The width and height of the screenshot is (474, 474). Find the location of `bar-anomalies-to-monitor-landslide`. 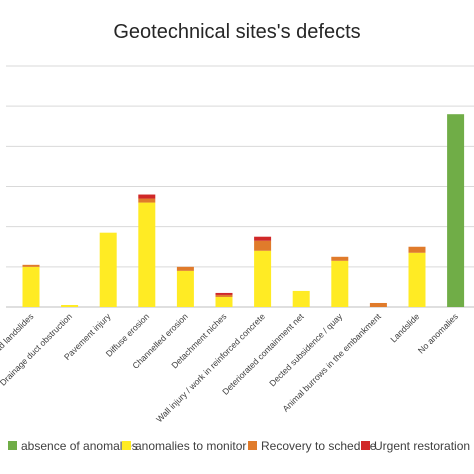

bar-anomalies-to-monitor-landslide is located at coordinates (417, 279).